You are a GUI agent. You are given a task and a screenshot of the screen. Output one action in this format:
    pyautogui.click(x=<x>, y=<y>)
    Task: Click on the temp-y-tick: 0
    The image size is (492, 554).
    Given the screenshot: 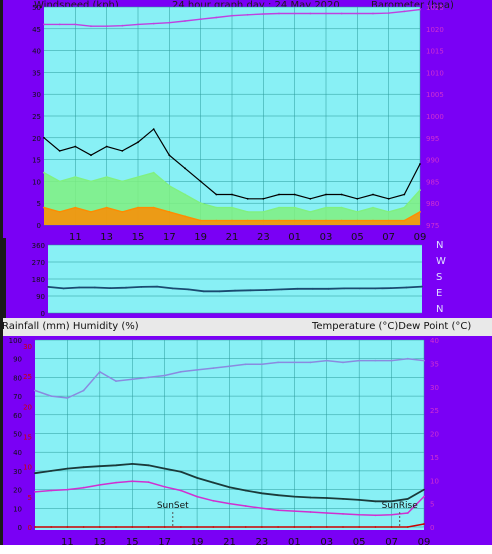 What is the action you would take?
    pyautogui.click(x=432, y=528)
    